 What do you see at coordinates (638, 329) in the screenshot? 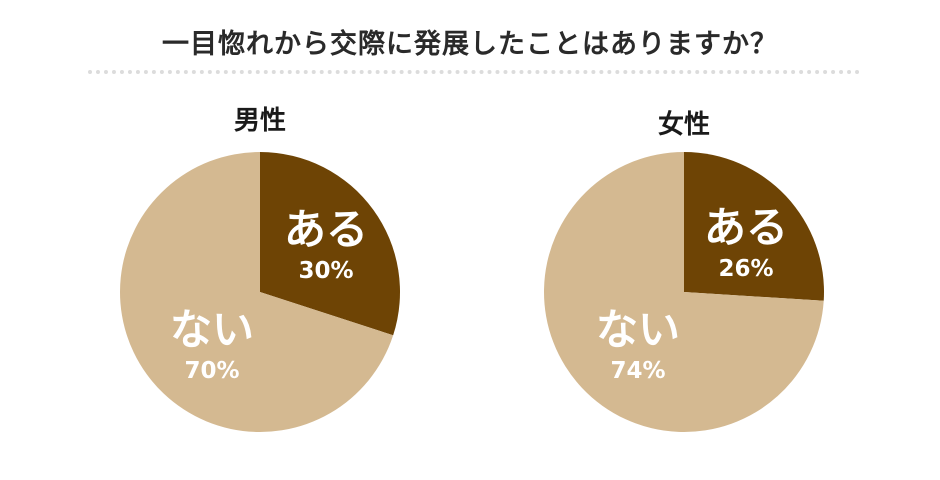
I see `slice-label-female-no: ない` at bounding box center [638, 329].